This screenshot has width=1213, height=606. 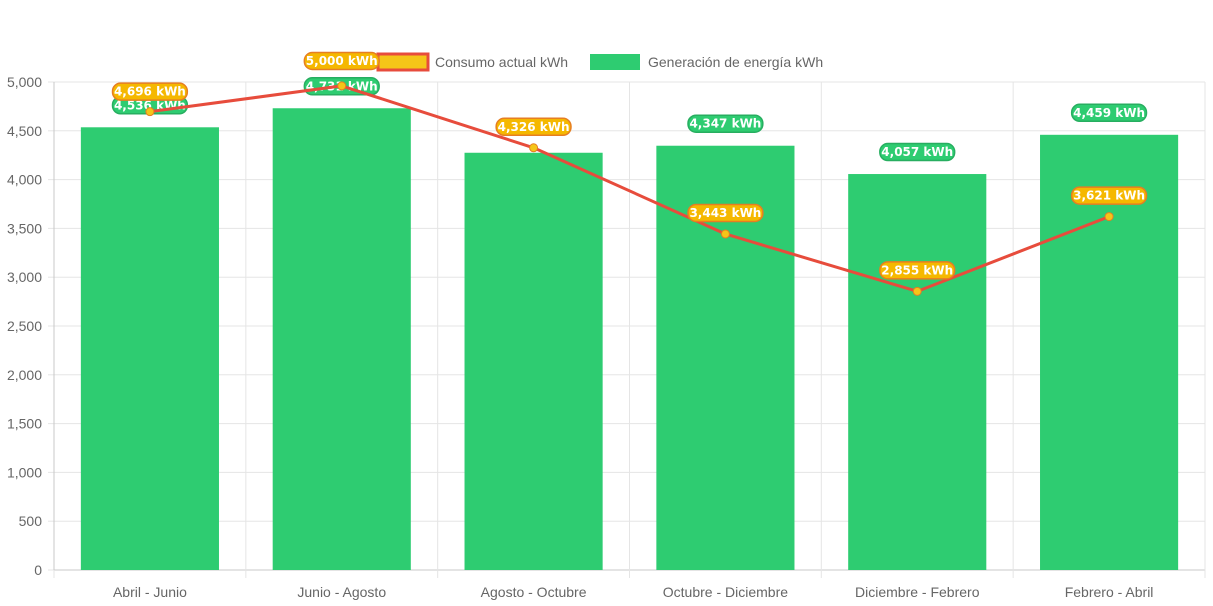 I want to click on line-value-label: 2,855 kWh, so click(x=917, y=270).